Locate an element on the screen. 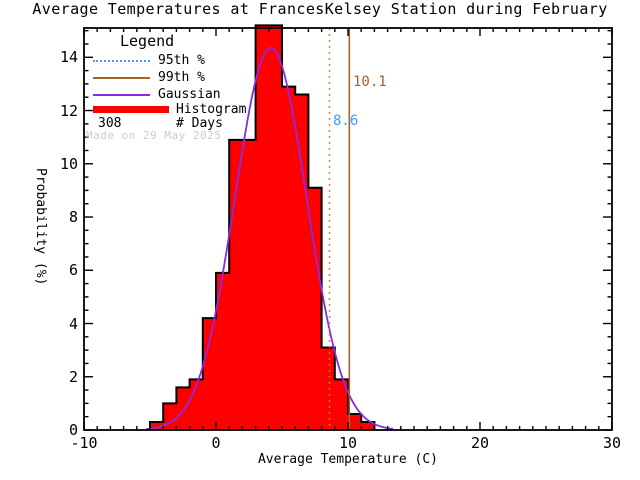 This screenshot has height=480, width=640. x-tick-label: 20 is located at coordinates (480, 443).